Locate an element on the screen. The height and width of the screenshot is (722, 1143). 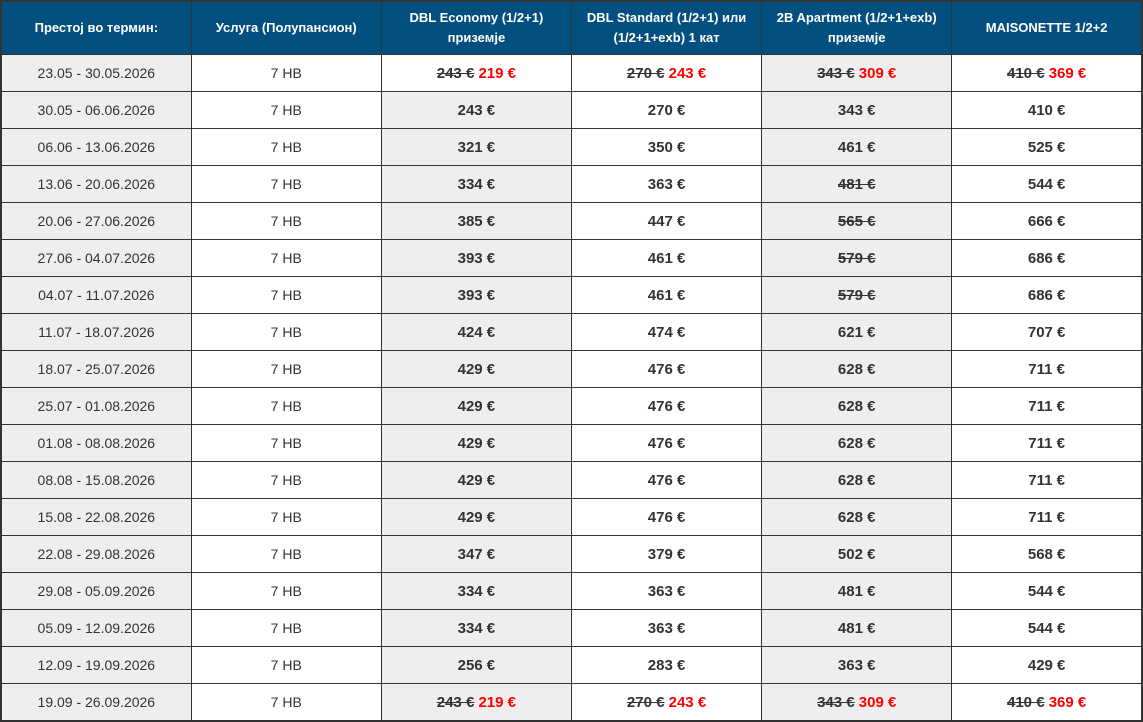
header-2b-apartment: 2B Apartment (1/2+1+exb) приземје is located at coordinates (857, 27).